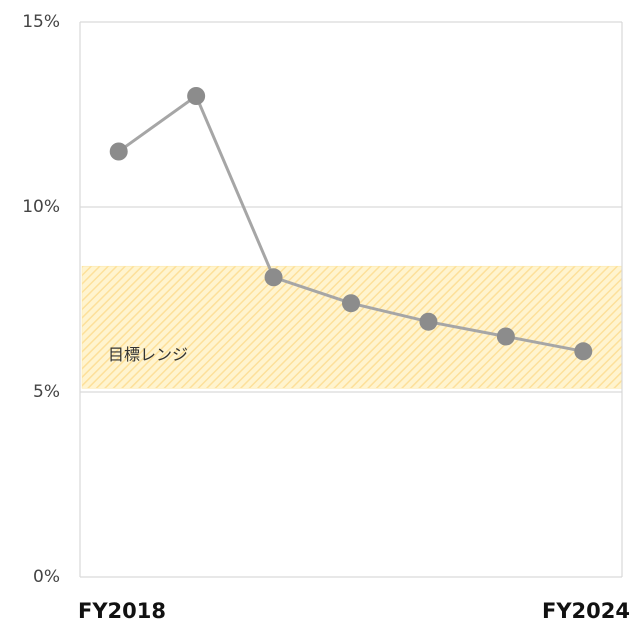 This screenshot has height=625, width=634. Describe the element at coordinates (46, 392) in the screenshot. I see `y-tick-label: 5%` at that location.